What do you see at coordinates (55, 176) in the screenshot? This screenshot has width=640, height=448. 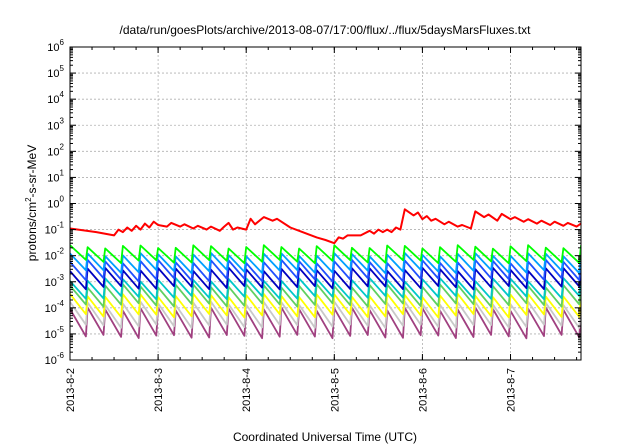 I see `y-tick-label: 10¹` at bounding box center [55, 176].